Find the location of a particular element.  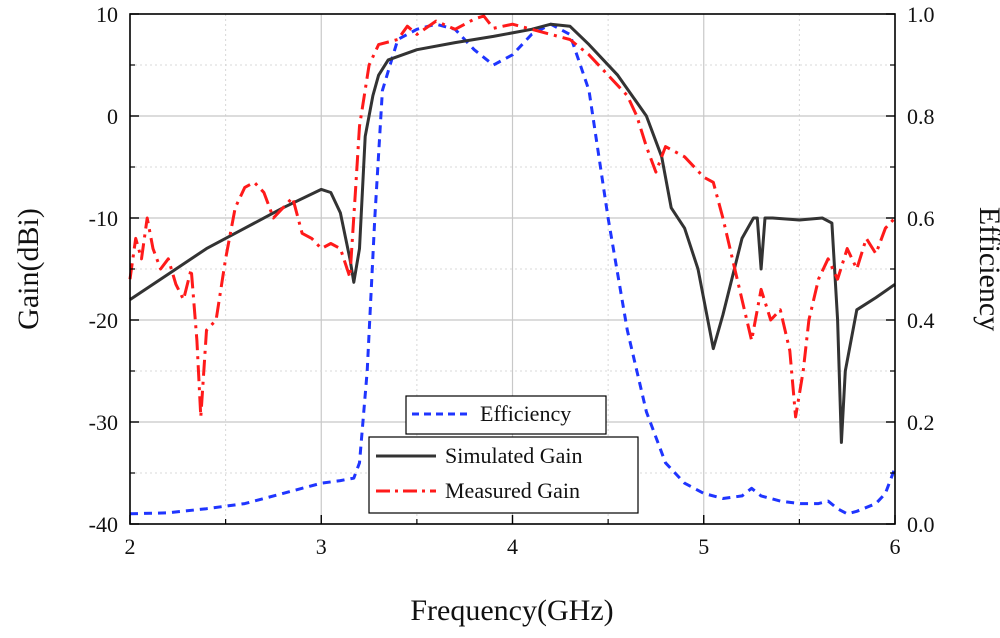

y-left-axis-title: Gain(dBi) is located at coordinates (28, 269).